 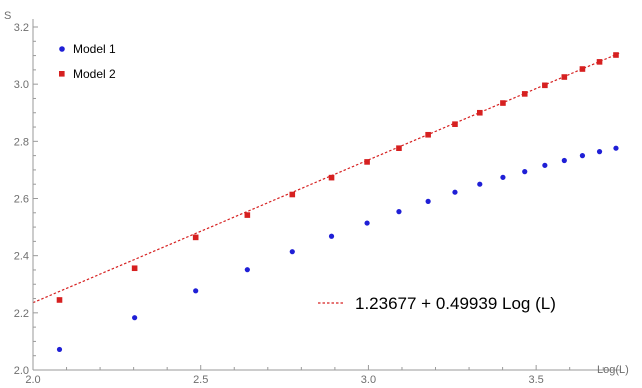 What do you see at coordinates (87, 61) in the screenshot?
I see `legend: Model 1 Model 2` at bounding box center [87, 61].